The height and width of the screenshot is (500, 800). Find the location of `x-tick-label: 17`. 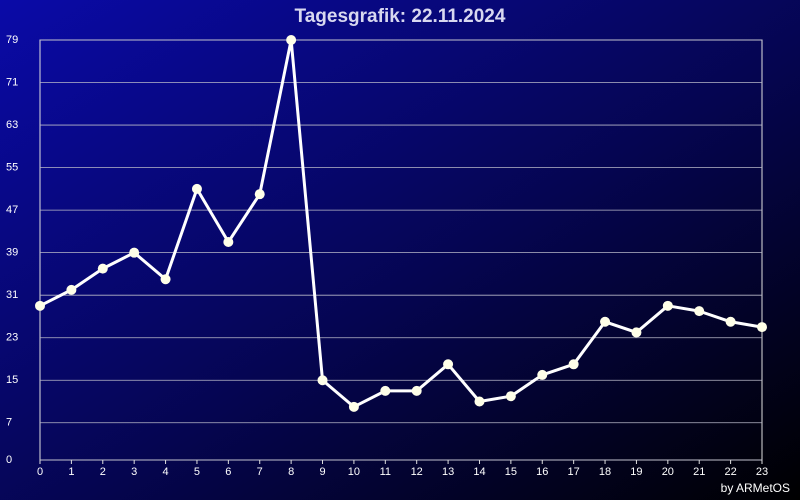

x-tick-label: 17 is located at coordinates (574, 472).